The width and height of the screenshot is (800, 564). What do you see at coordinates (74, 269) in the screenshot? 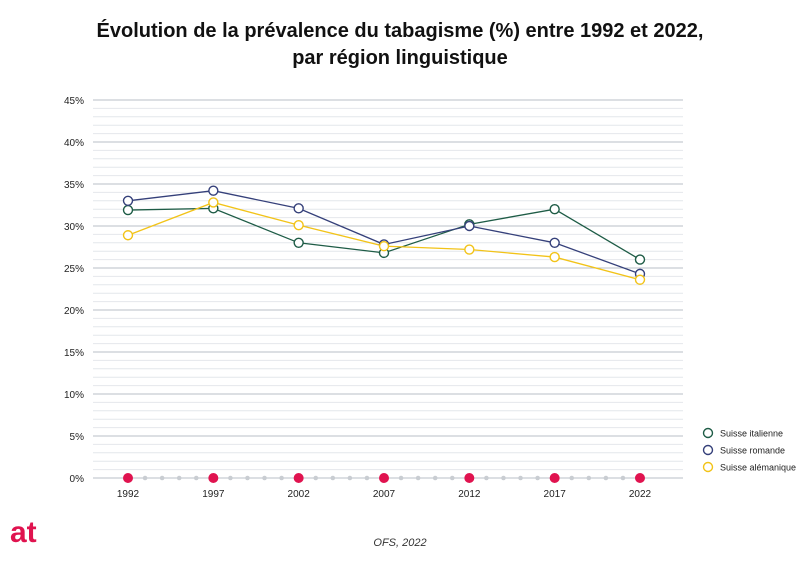
I see `y-tick-label: 25%` at bounding box center [74, 269].